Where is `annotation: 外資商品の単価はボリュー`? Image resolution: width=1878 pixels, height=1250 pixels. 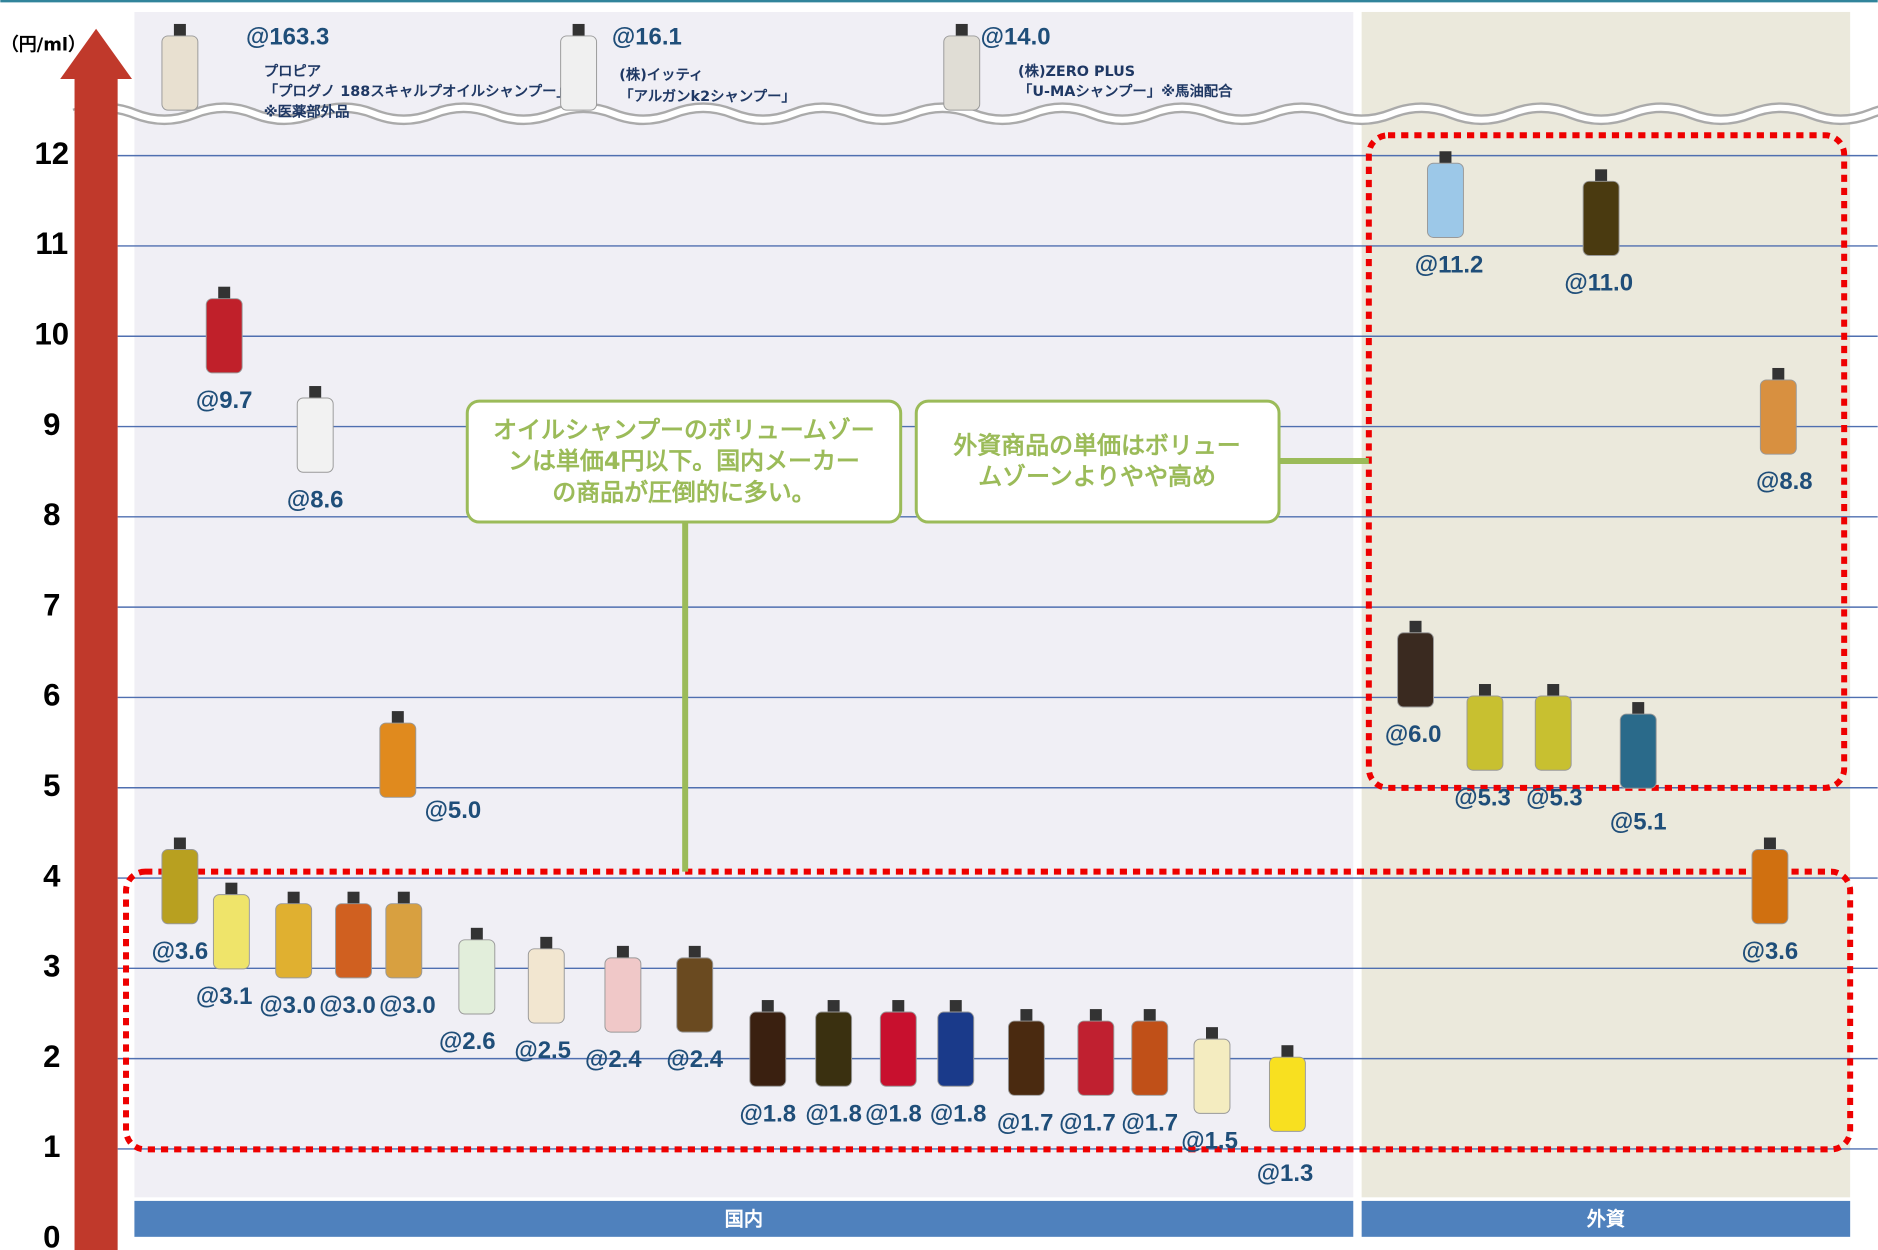
annotation: 外資商品の単価はボリュー is located at coordinates (1096, 446).